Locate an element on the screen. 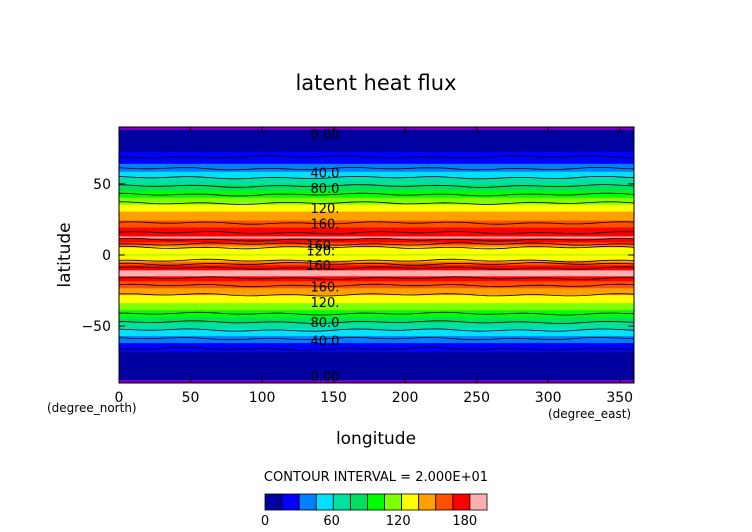 This screenshot has height=532, width=752. y-tick-label: 0 is located at coordinates (106, 256).